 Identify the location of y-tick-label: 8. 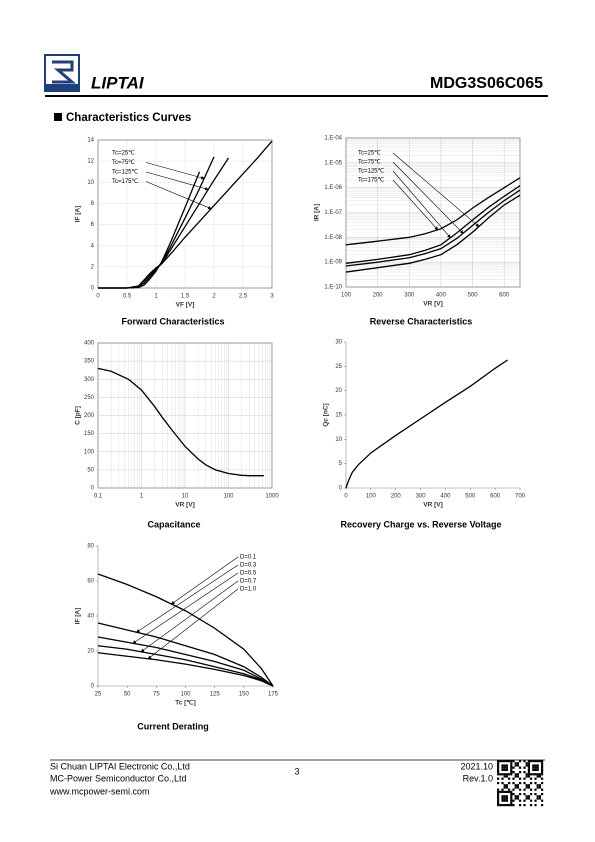
(93, 204).